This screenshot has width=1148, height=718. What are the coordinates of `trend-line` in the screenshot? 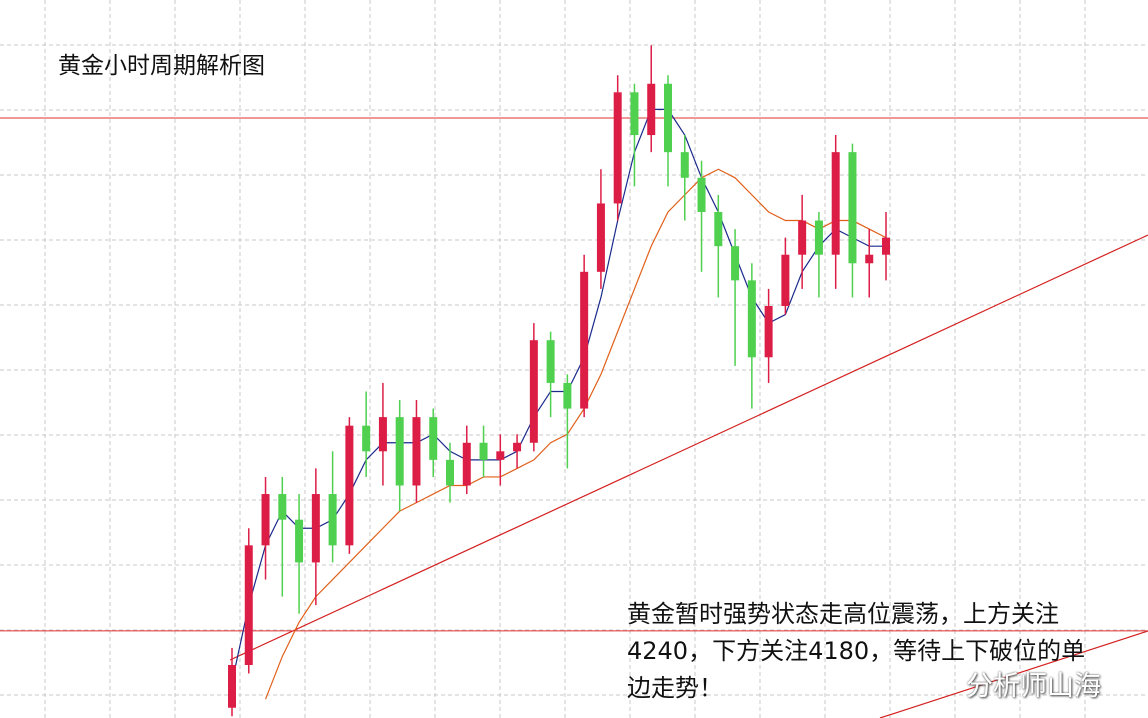 It's located at (1013, 674).